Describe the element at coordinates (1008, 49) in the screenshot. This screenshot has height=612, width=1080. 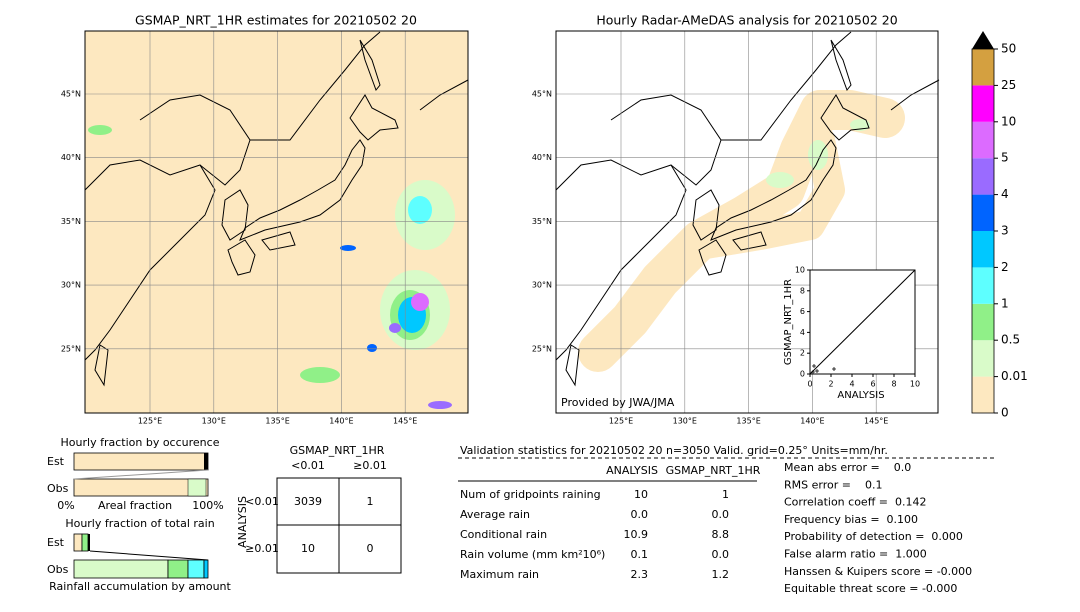
I see `colorbar-label: 50` at that location.